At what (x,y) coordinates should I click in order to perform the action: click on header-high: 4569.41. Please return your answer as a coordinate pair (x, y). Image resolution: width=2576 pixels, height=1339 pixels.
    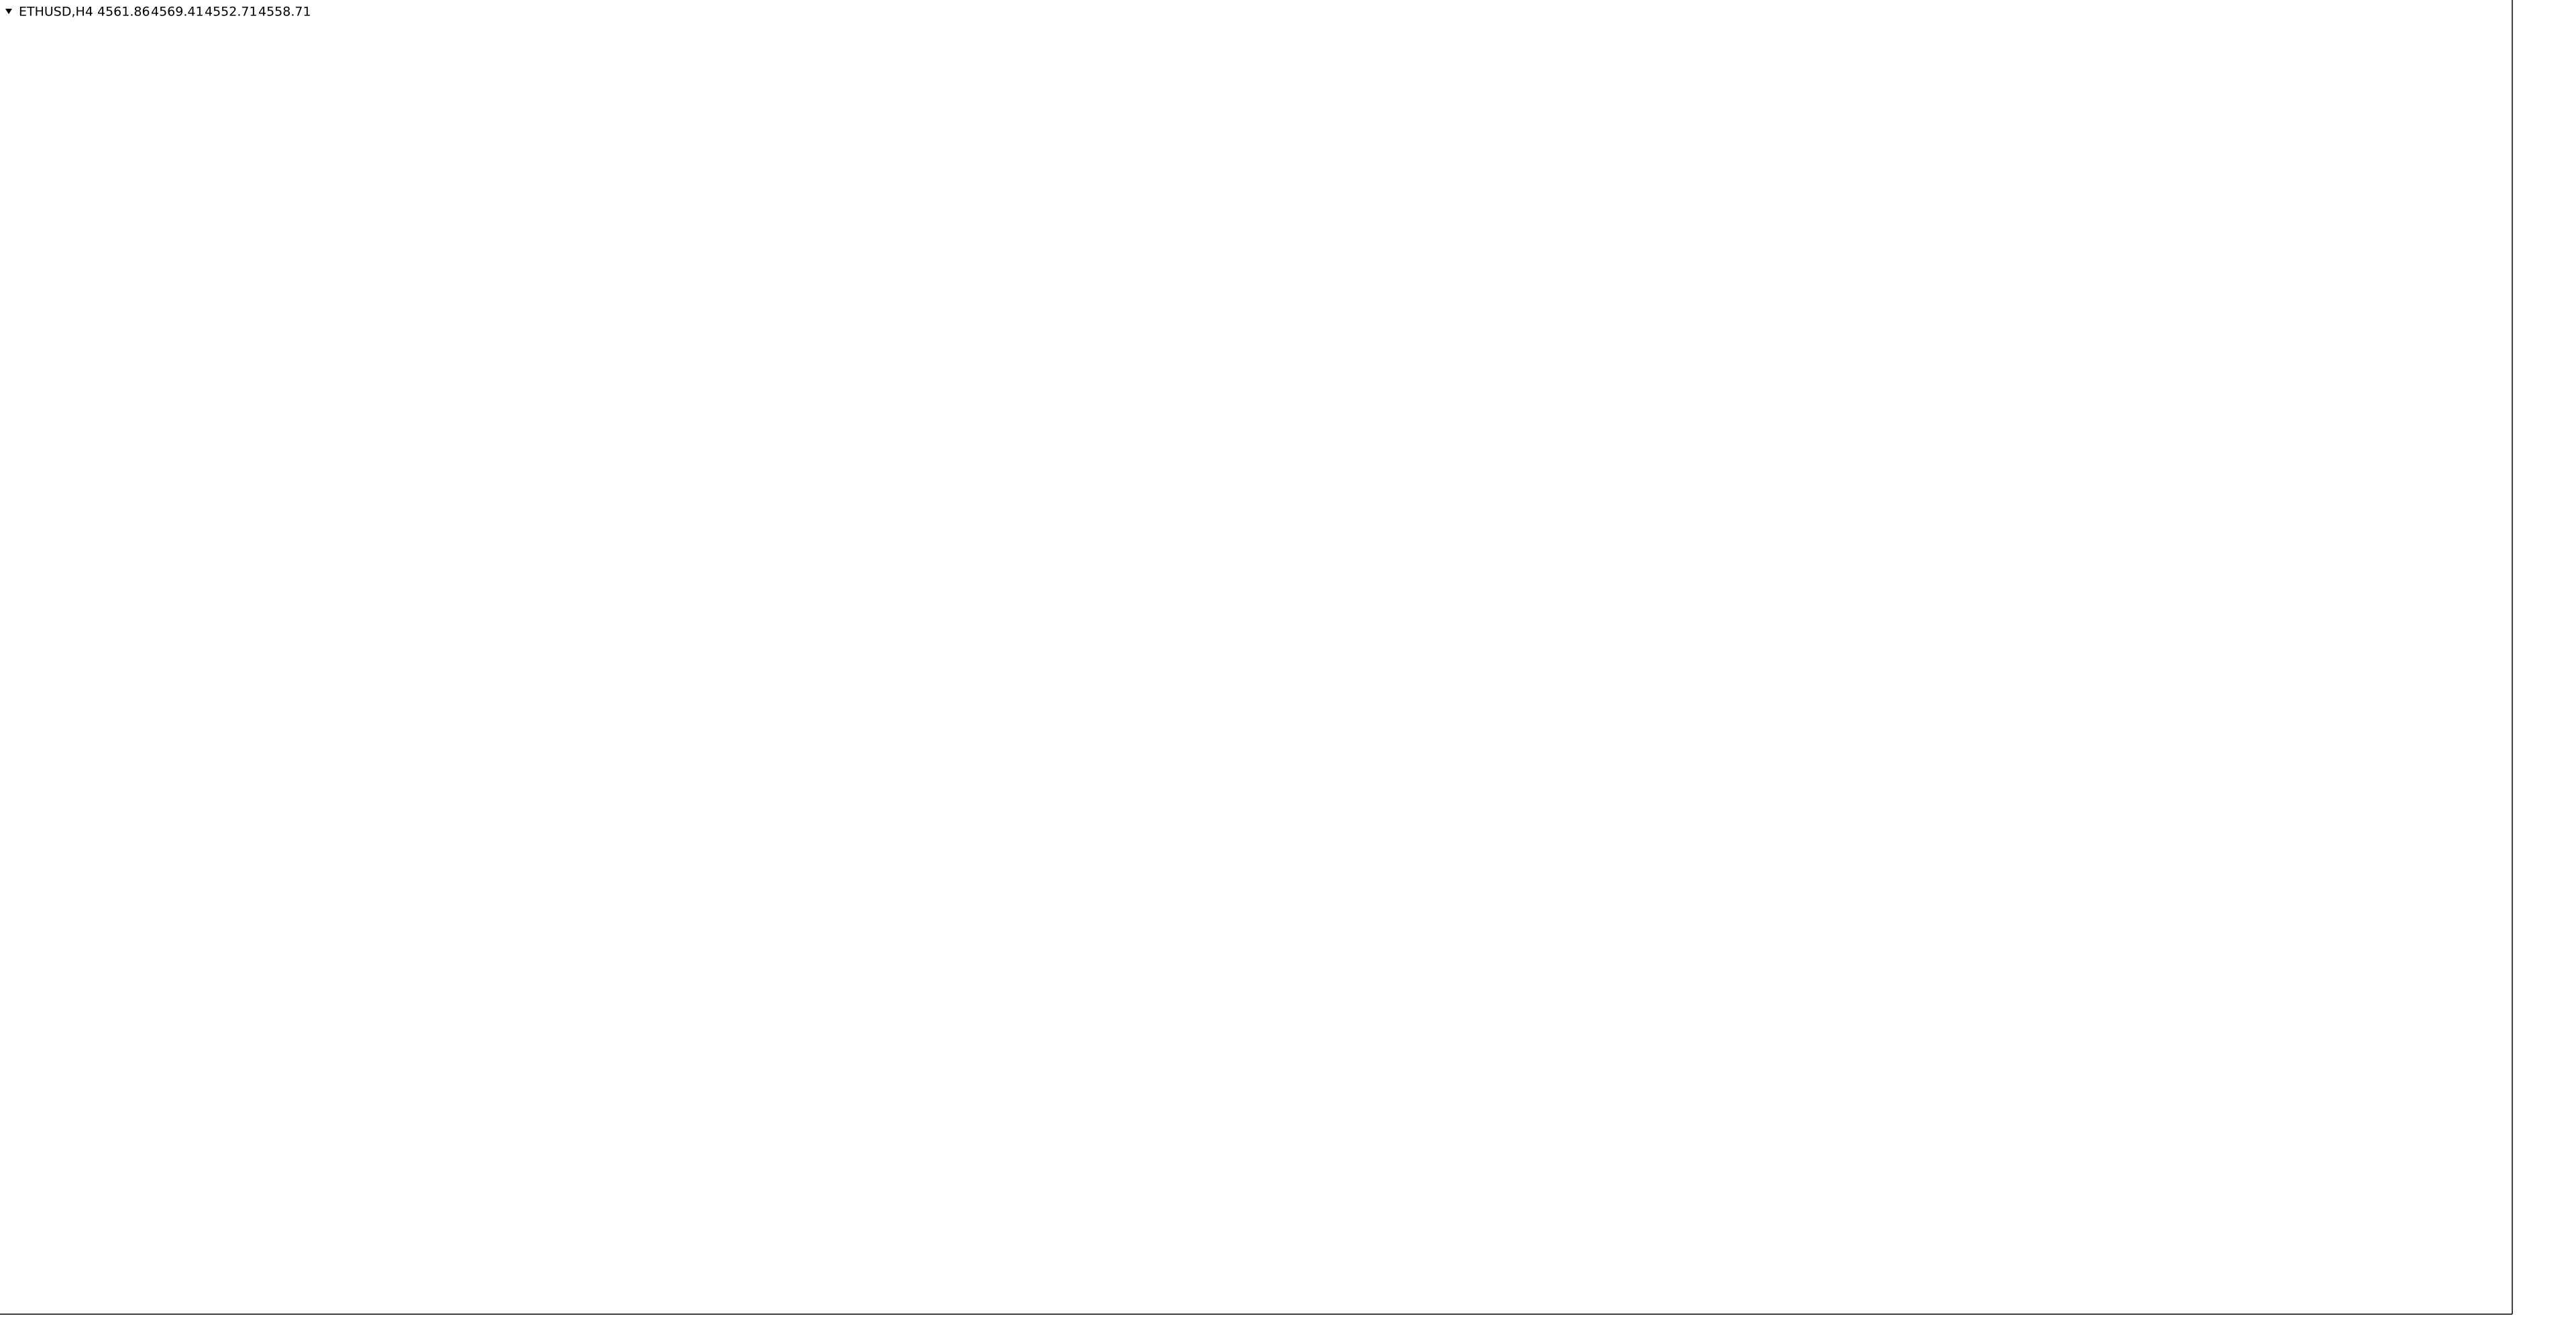
    Looking at the image, I should click on (177, 12).